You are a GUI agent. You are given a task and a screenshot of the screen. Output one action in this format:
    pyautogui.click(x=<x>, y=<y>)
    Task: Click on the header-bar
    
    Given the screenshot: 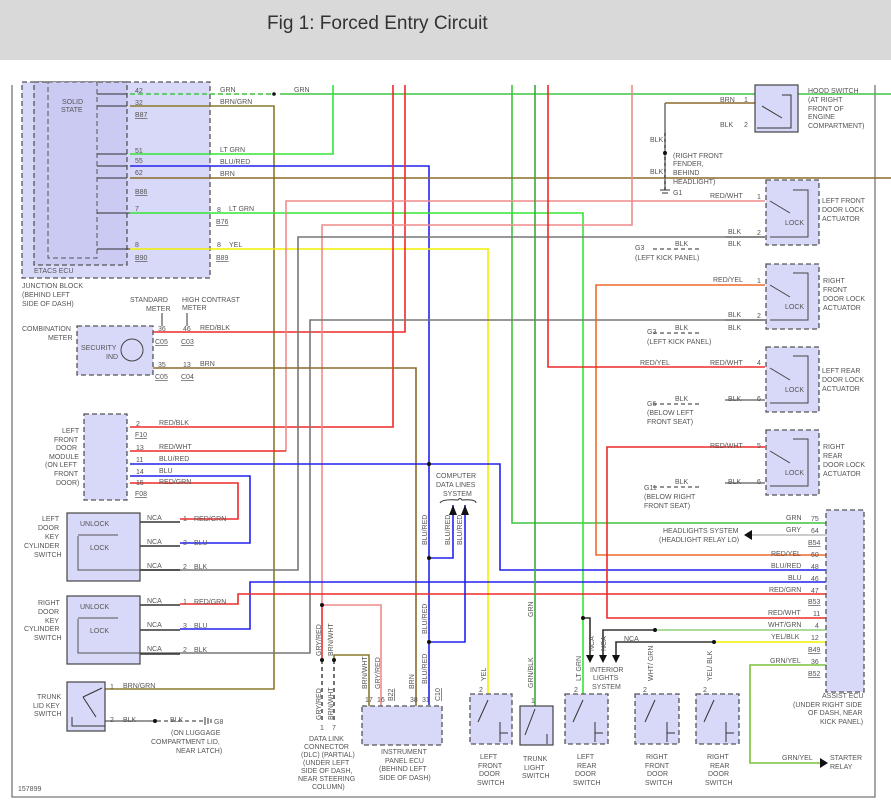 What is the action you would take?
    pyautogui.click(x=445, y=30)
    